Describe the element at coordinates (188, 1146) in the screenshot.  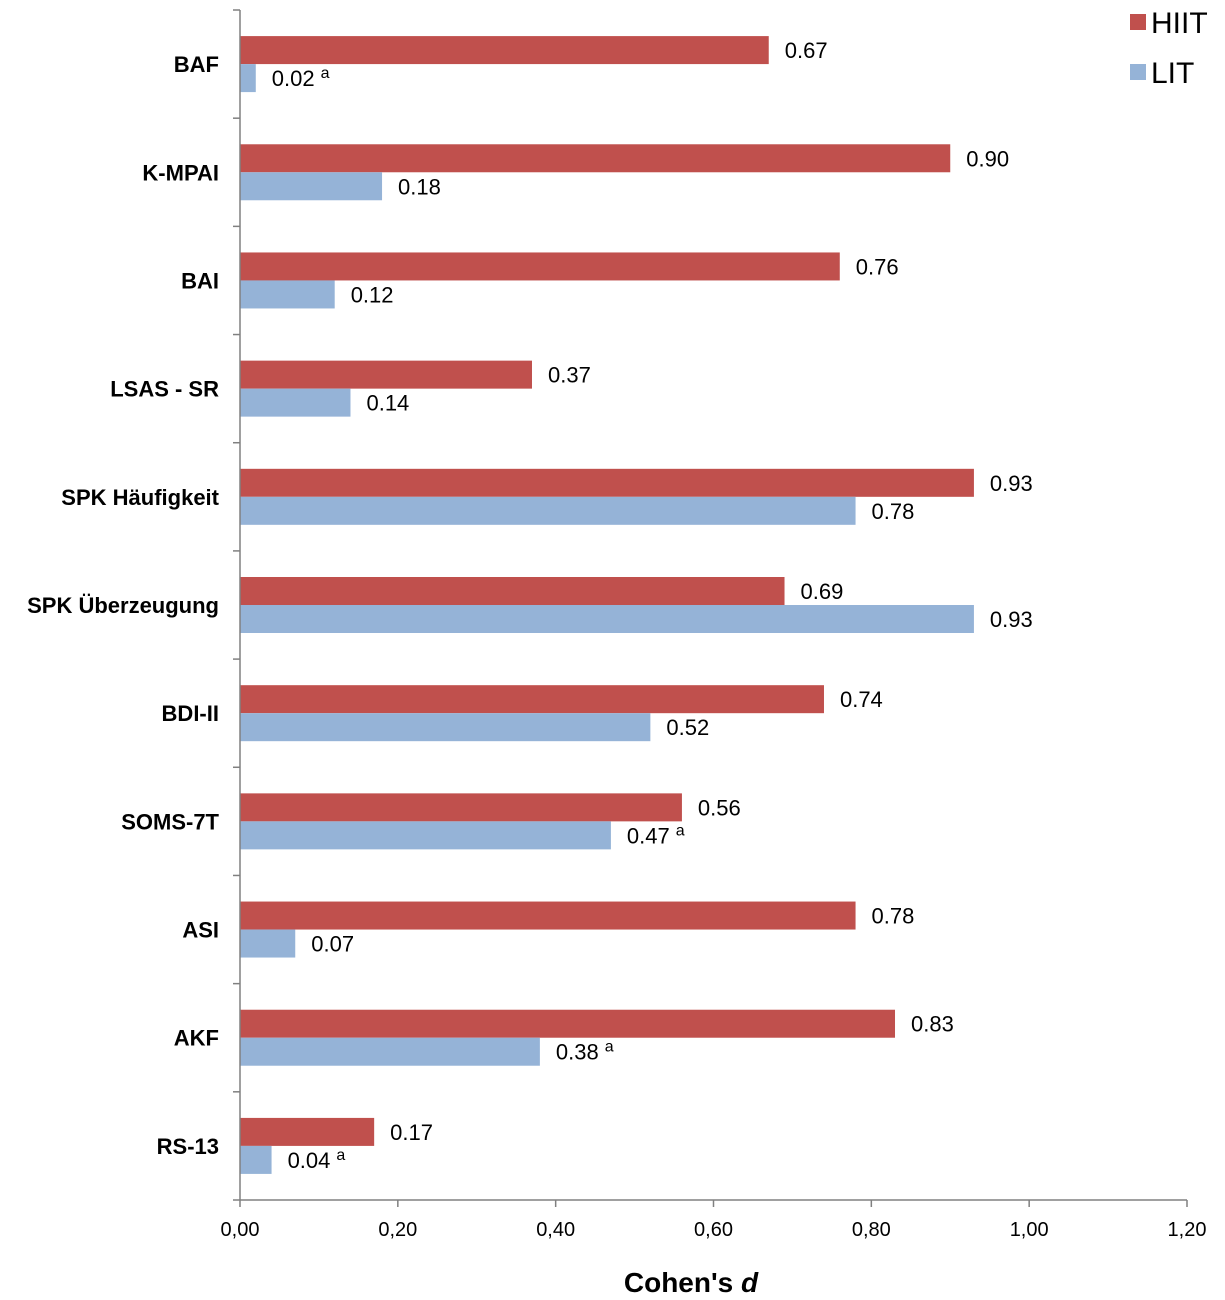
I see `category-label-rs-13: RS-13` at that location.